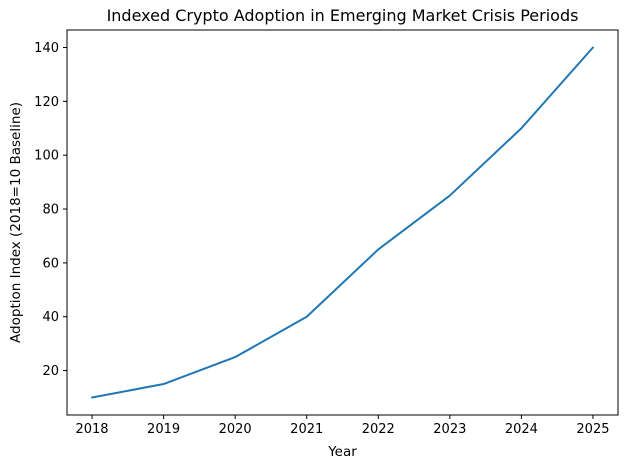 This screenshot has height=474, width=630. I want to click on x-tick-label: 2022, so click(378, 429).